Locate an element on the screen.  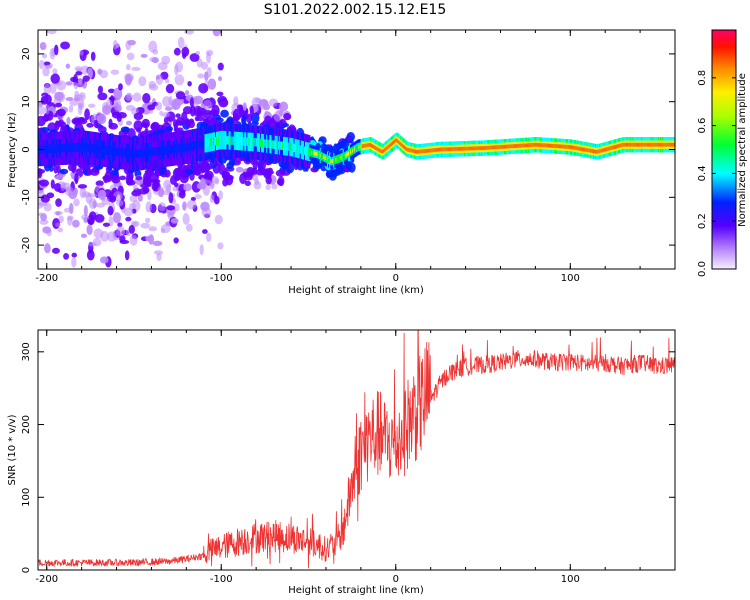
spectrogram-ytick-label: 10 is located at coordinates (26, 101).